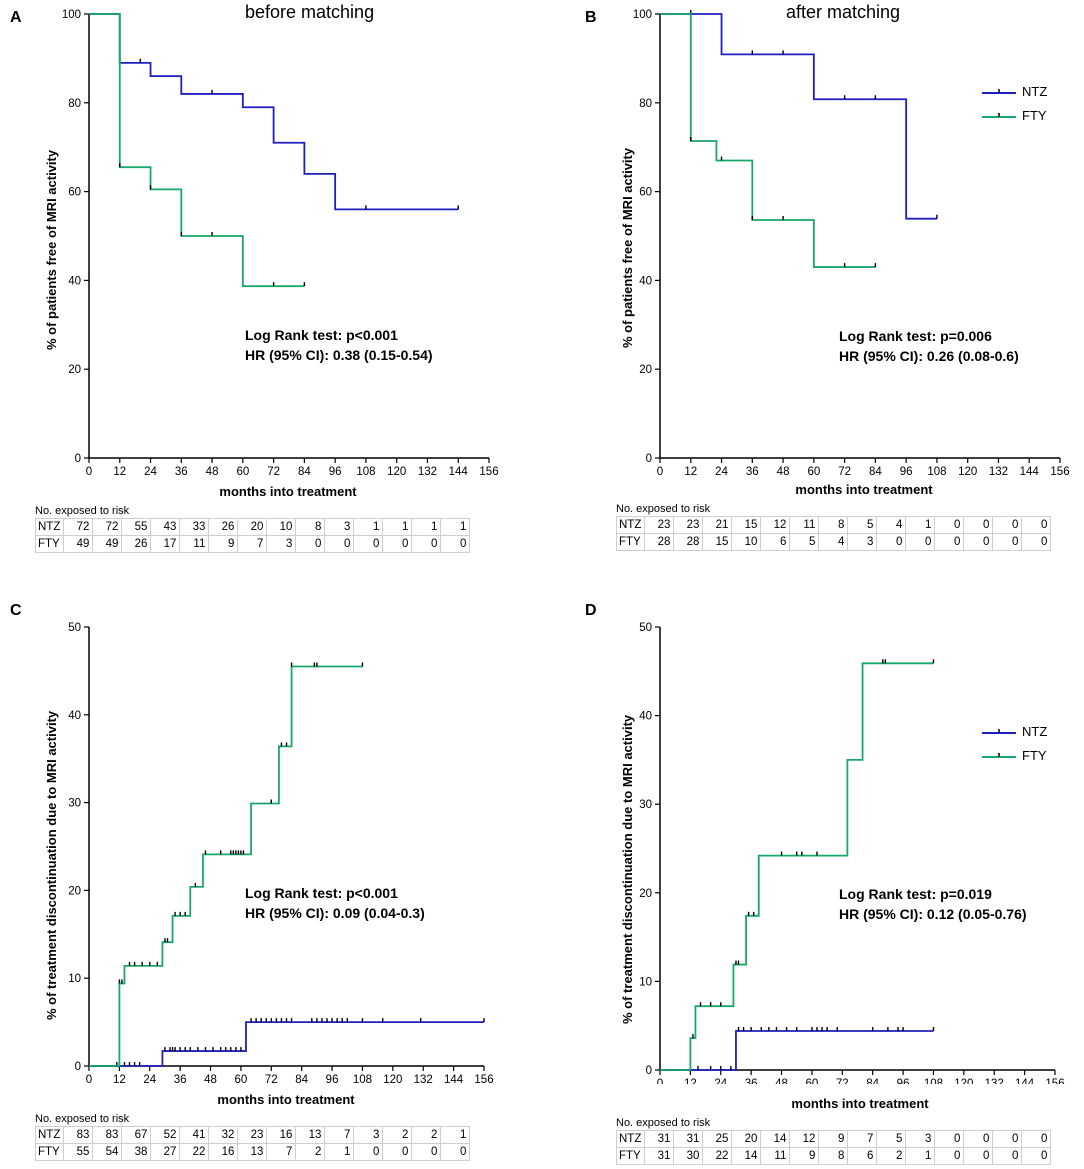  Describe the element at coordinates (915, 336) in the screenshot. I see `log-rank-text: Log Rank test: p=0.006` at that location.